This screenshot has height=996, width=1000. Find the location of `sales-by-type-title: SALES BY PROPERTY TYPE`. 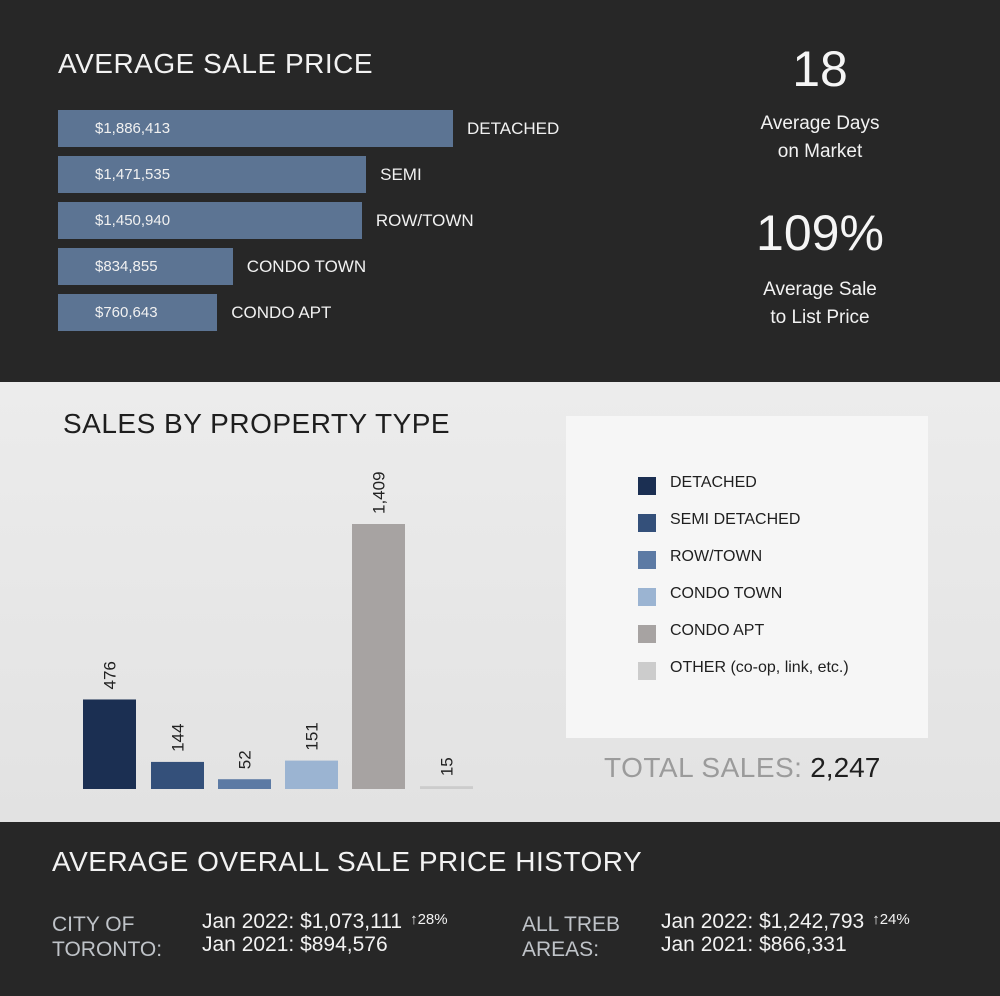

sales-by-type-title: SALES BY PROPERTY TYPE is located at coordinates (257, 423).